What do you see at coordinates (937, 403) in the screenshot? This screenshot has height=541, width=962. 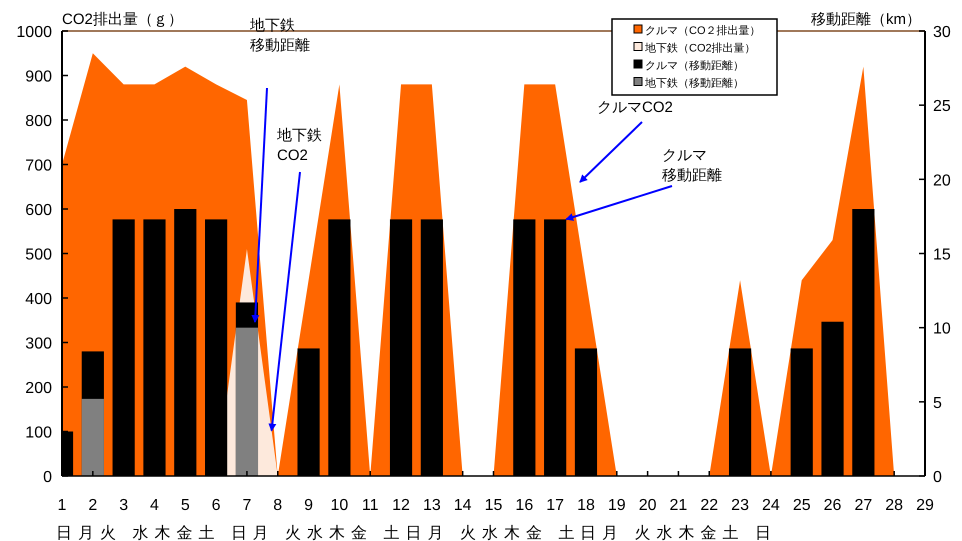 I see `y2-tick-label: 5` at bounding box center [937, 403].